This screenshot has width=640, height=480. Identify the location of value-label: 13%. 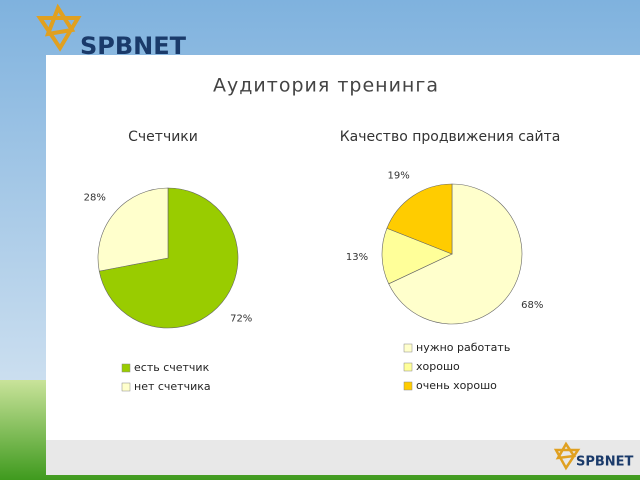
(357, 257).